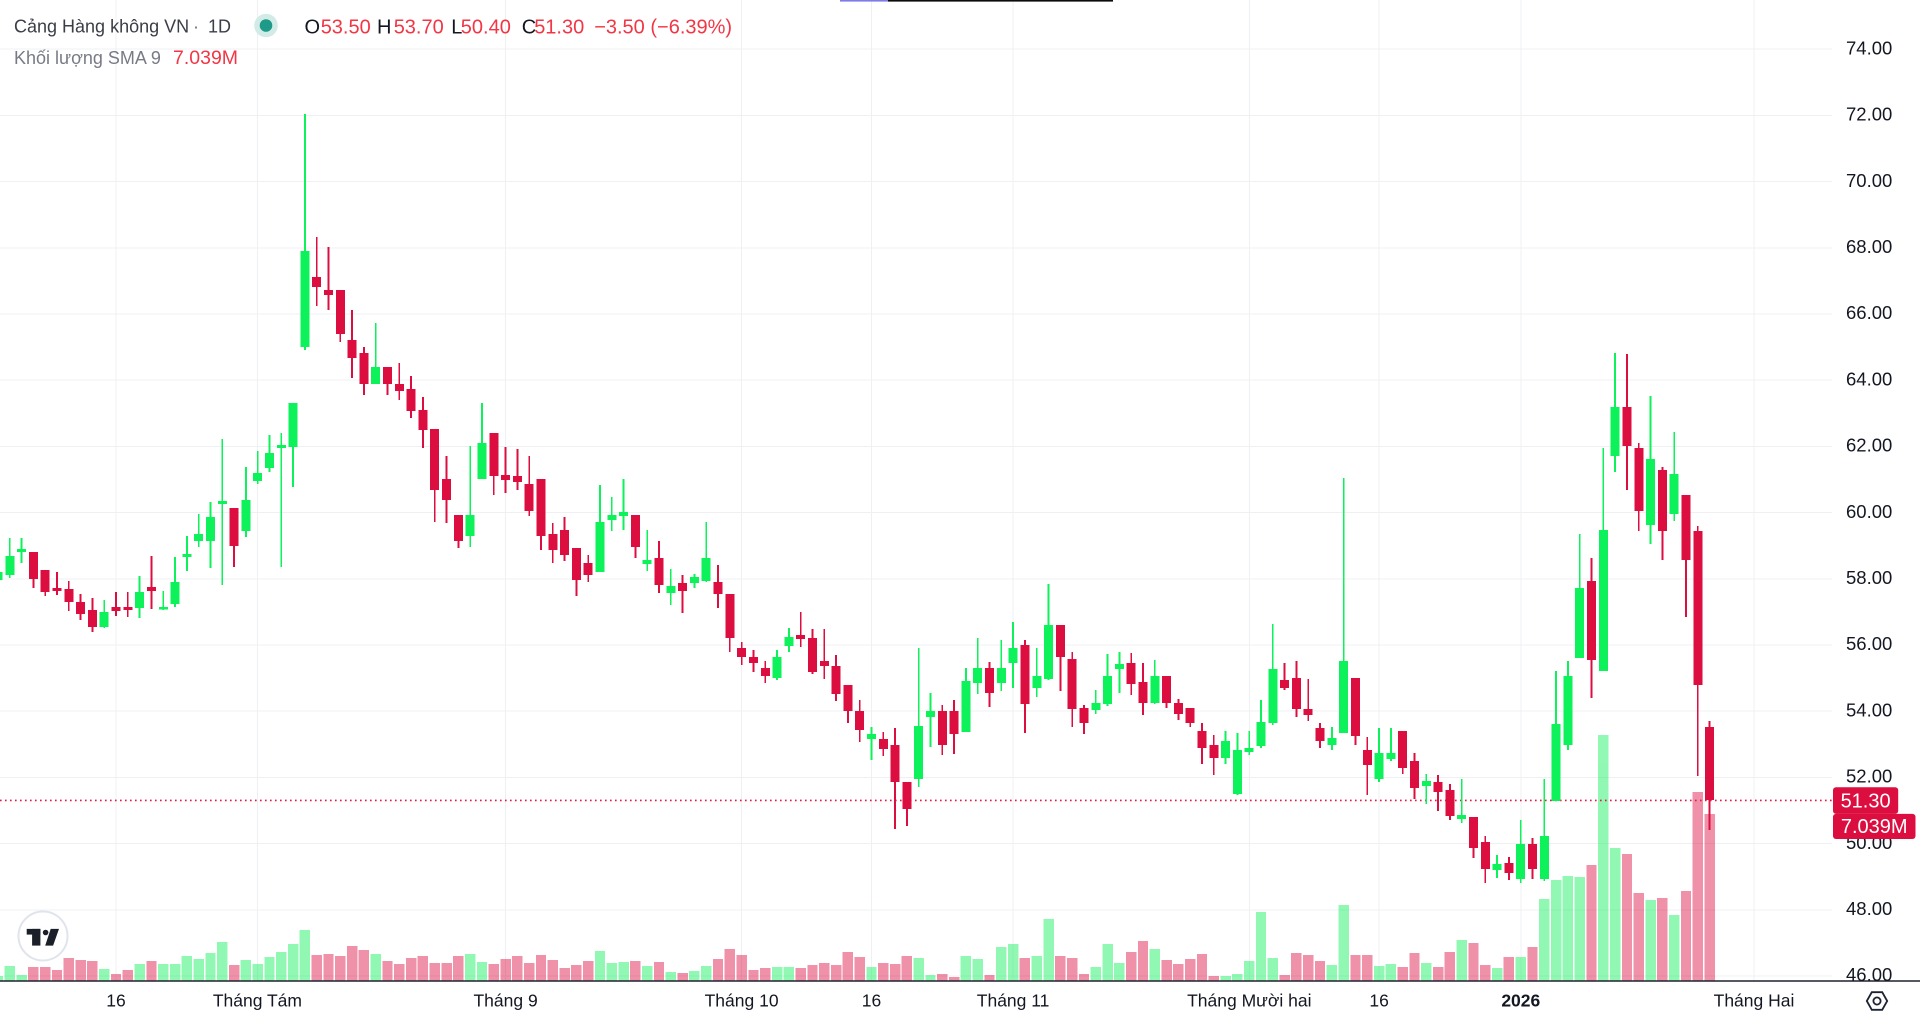 The image size is (1920, 1016). I want to click on svg-text: 1D, so click(219, 27).